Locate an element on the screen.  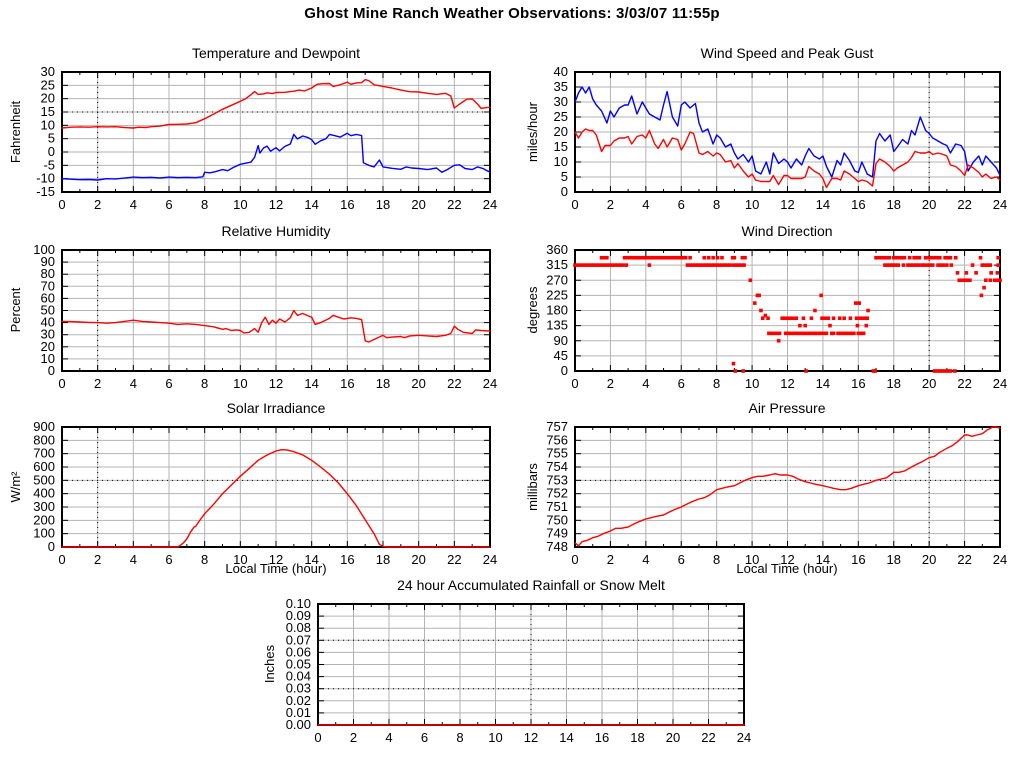
y-tick-label: 35 is located at coordinates (561, 86).